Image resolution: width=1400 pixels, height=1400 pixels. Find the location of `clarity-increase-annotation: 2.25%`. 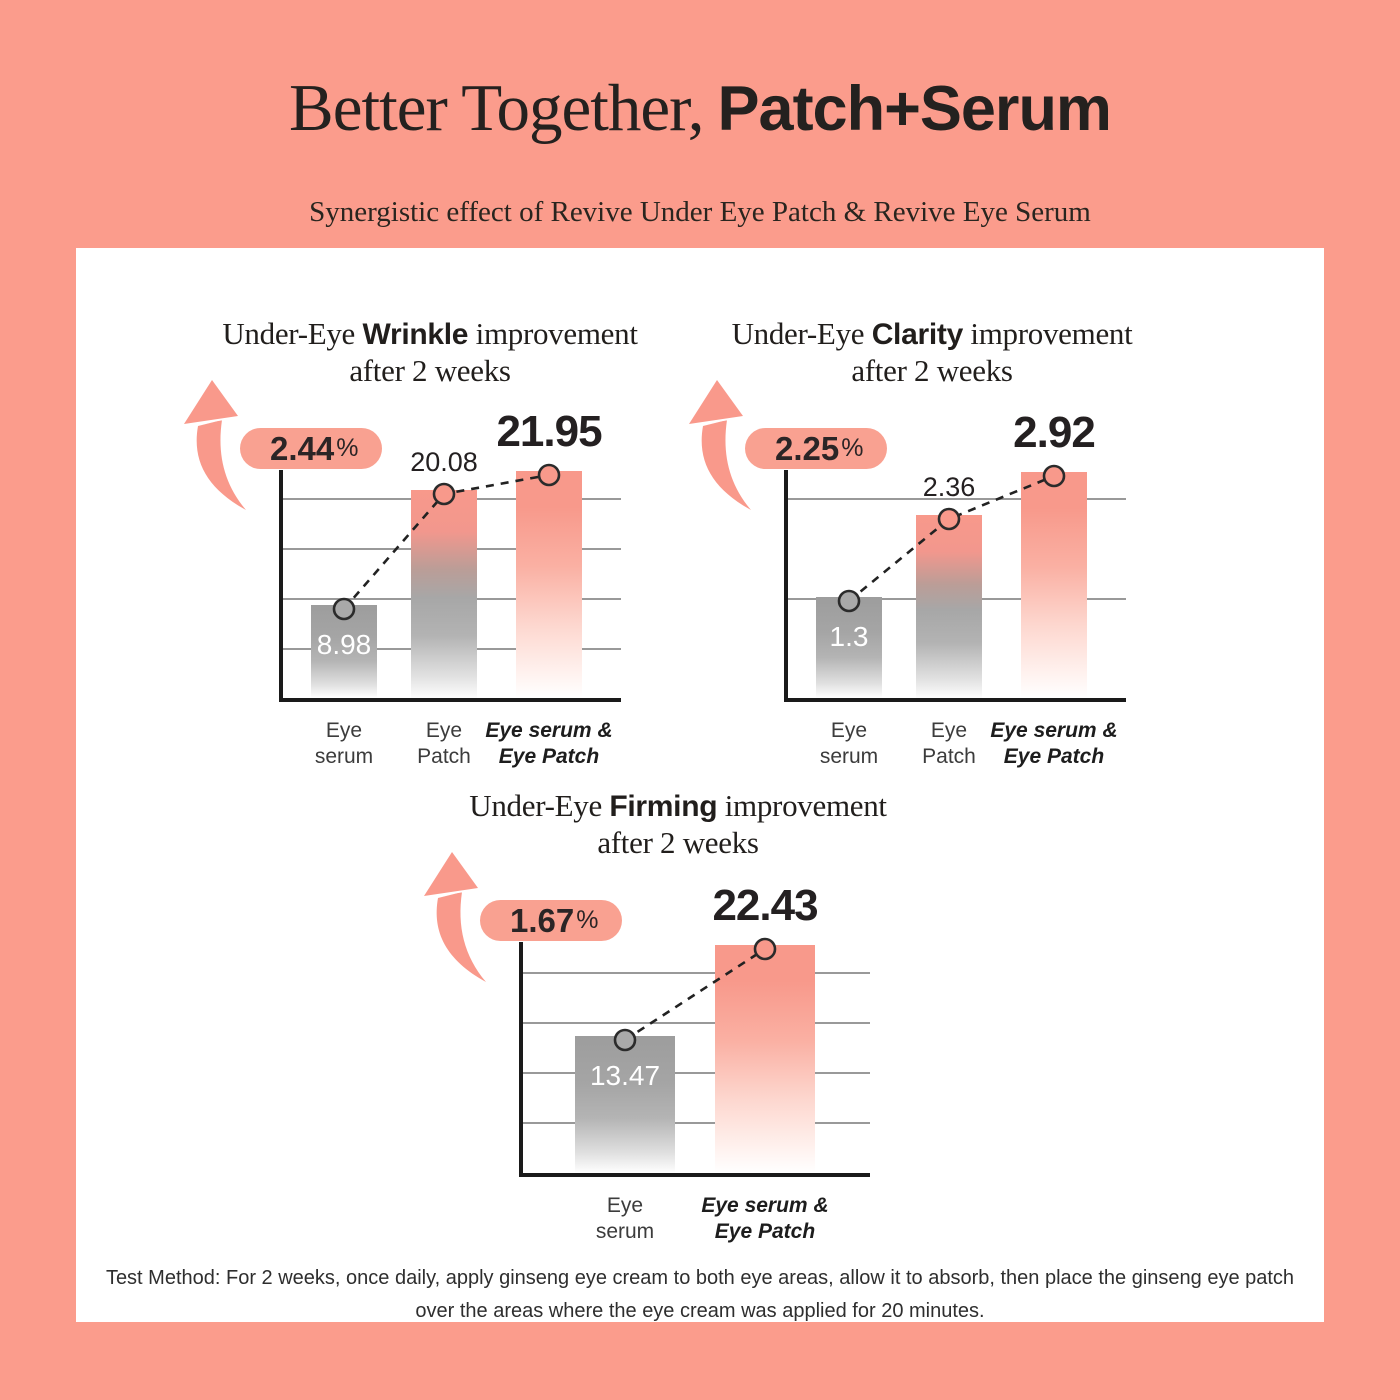

clarity-increase-annotation: 2.25% is located at coordinates (794, 450).